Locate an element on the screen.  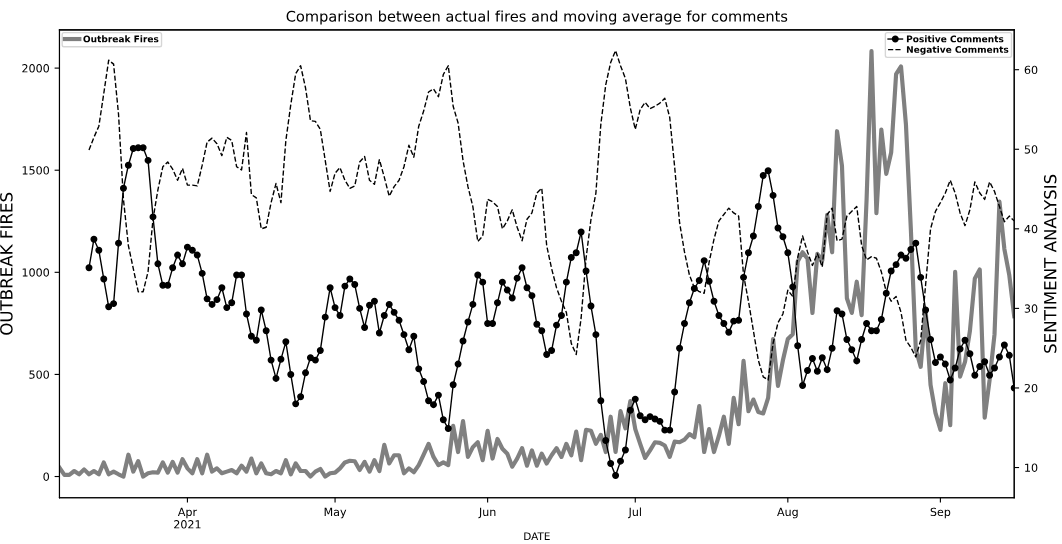
y-tick-label: 1500 is located at coordinates (36, 170).